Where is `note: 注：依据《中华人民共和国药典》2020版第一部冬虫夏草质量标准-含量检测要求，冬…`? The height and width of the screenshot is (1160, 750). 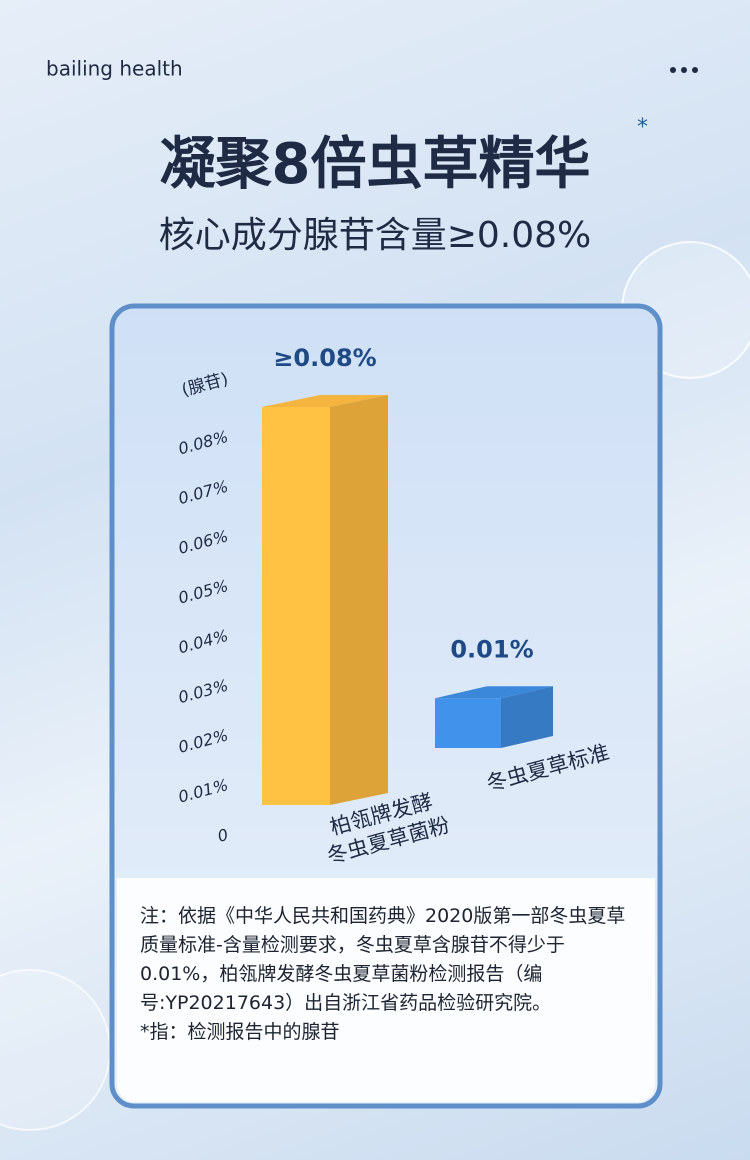 note: 注：依据《中华人民共和国药典》2020版第一部冬虫夏草质量标准-含量检测要求，冬… is located at coordinates (390, 974).